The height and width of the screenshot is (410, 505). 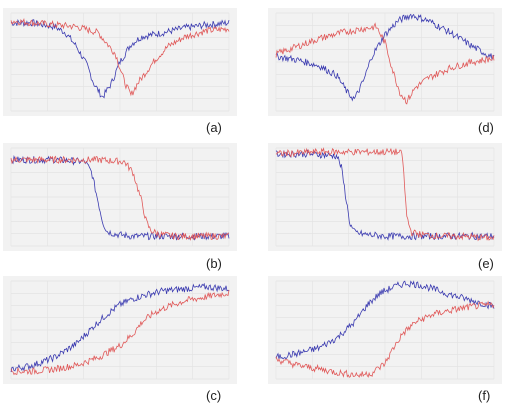 What do you see at coordinates (484, 395) in the screenshot?
I see `panel-label-f: (f)` at bounding box center [484, 395].